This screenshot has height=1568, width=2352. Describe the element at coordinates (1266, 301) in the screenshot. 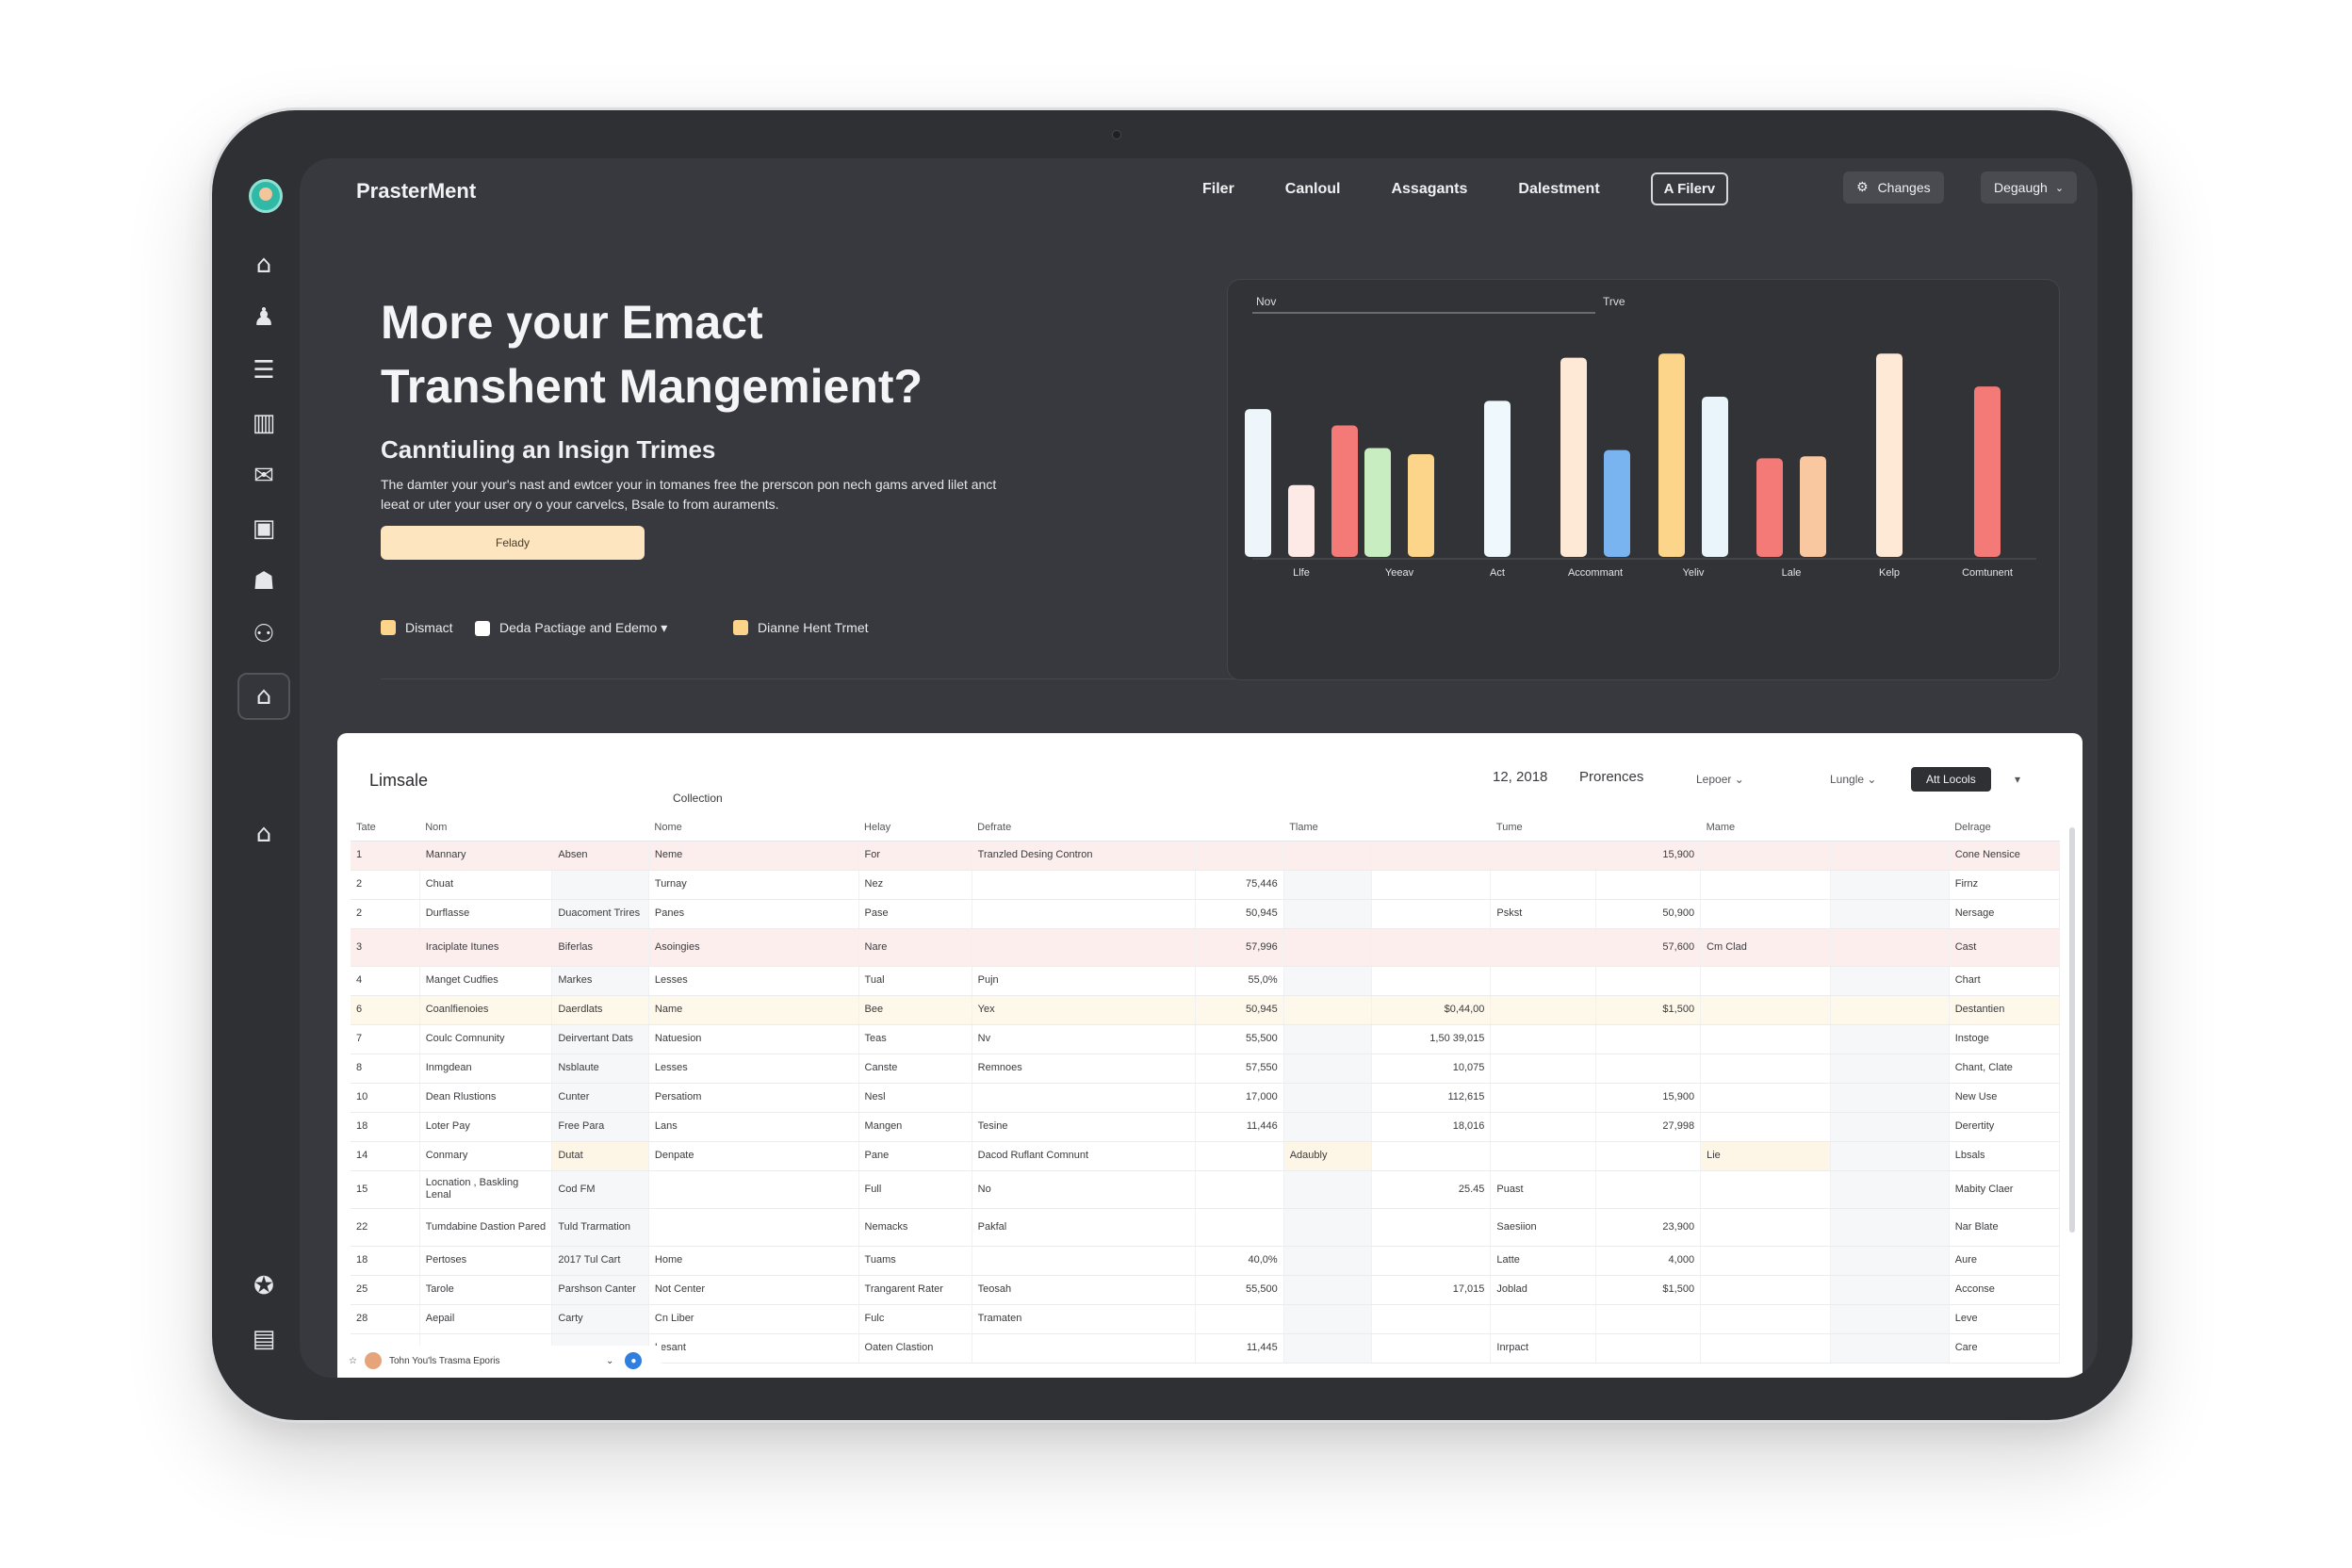

I see `chart-tab-nov: Nov` at that location.